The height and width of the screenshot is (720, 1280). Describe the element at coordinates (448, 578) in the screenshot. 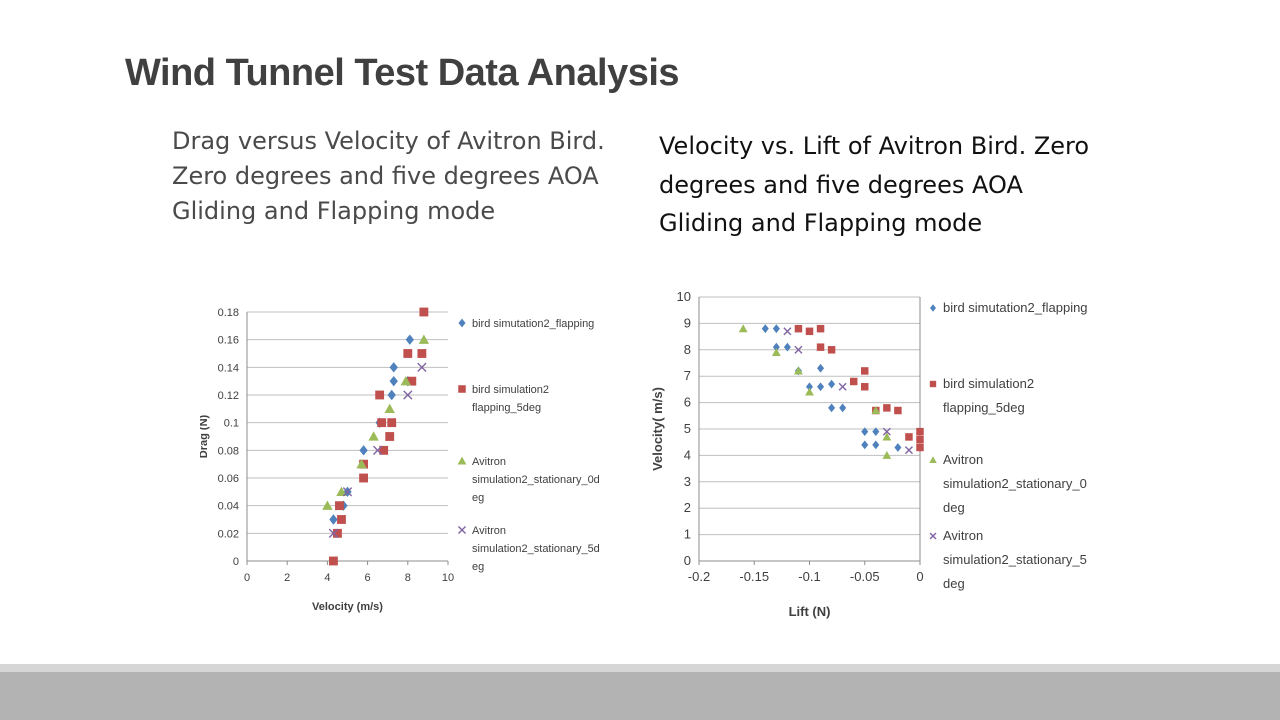

I see `x-tick-label: 10` at that location.